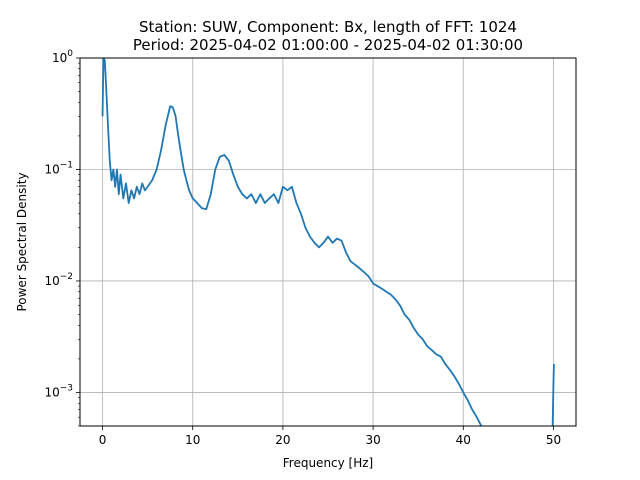 The image size is (640, 480). Describe the element at coordinates (103, 440) in the screenshot. I see `x-tick-label: 0` at that location.